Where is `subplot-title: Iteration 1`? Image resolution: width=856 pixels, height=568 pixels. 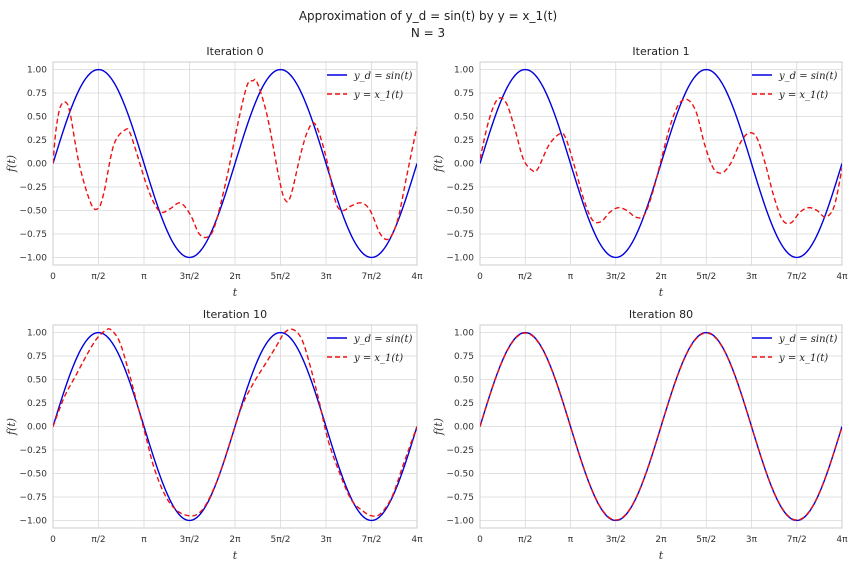
subplot-title: Iteration 1 is located at coordinates (660, 51).